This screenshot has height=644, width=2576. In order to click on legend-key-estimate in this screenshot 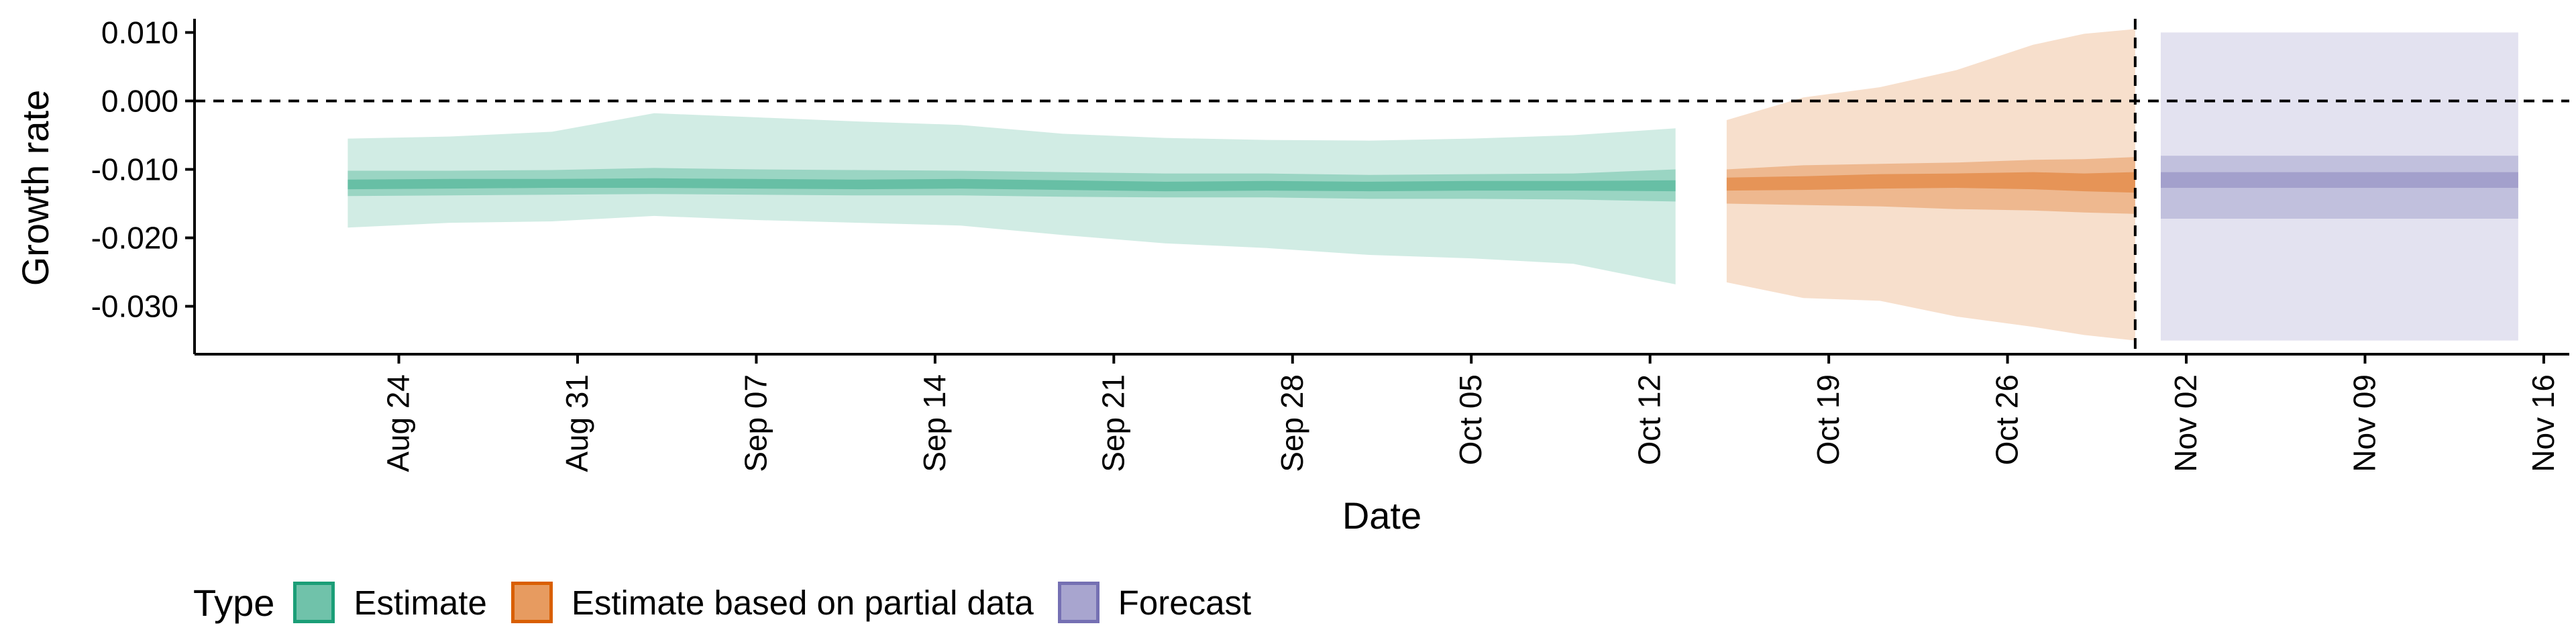, I will do `click(314, 602)`.